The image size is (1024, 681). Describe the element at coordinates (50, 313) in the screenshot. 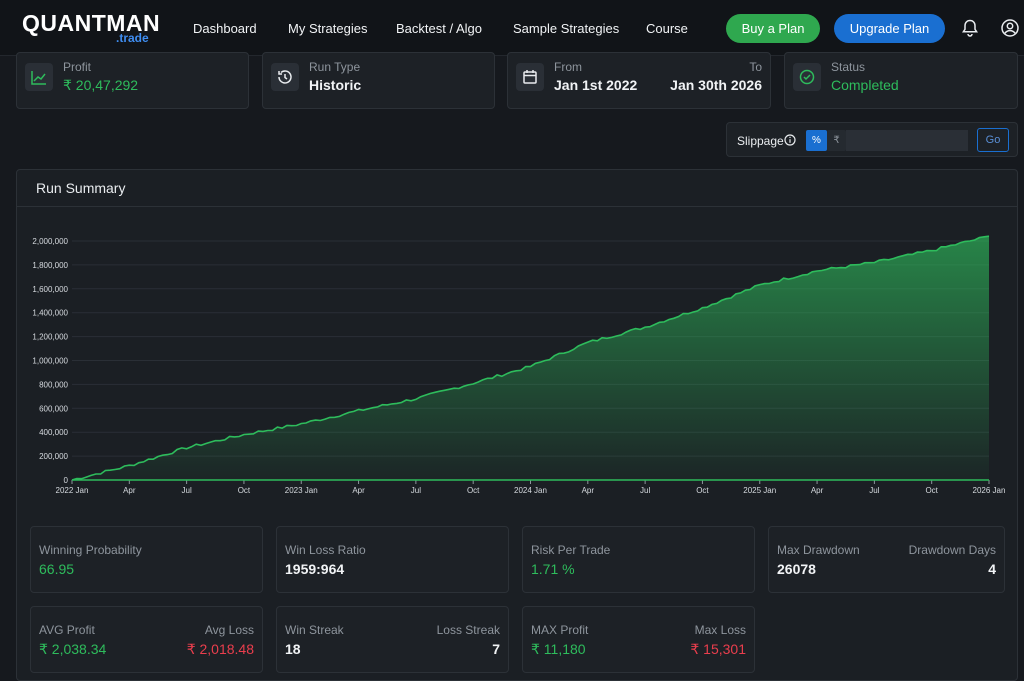

I see `y-tick-label: 1,400,000` at that location.